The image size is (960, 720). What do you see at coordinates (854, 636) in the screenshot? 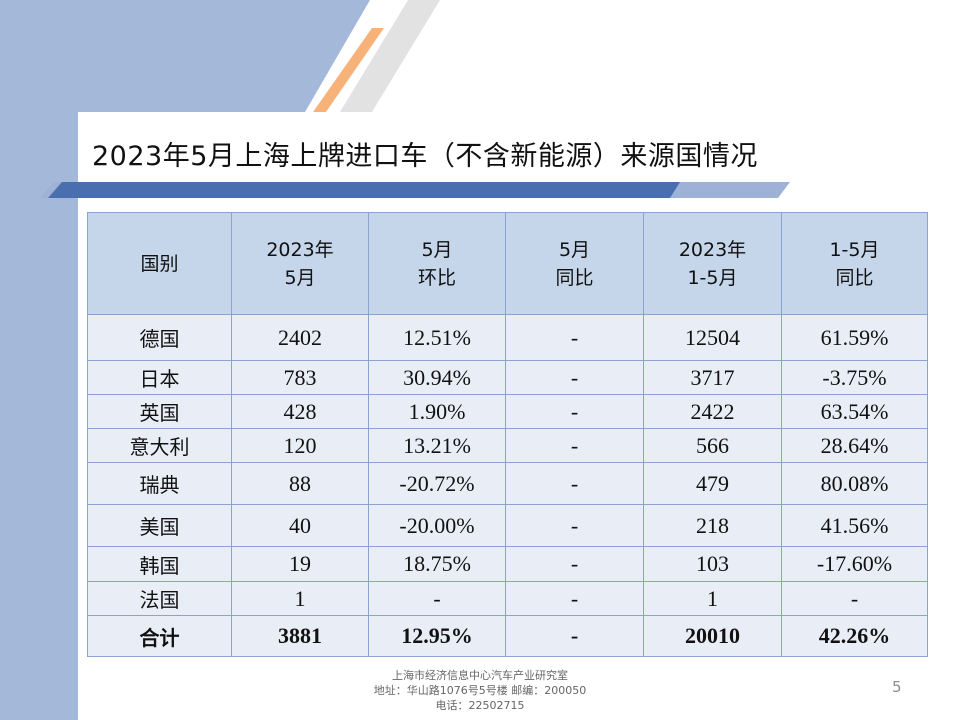
I see `total-jan-may-yoy-cell: 42.26%` at bounding box center [854, 636].